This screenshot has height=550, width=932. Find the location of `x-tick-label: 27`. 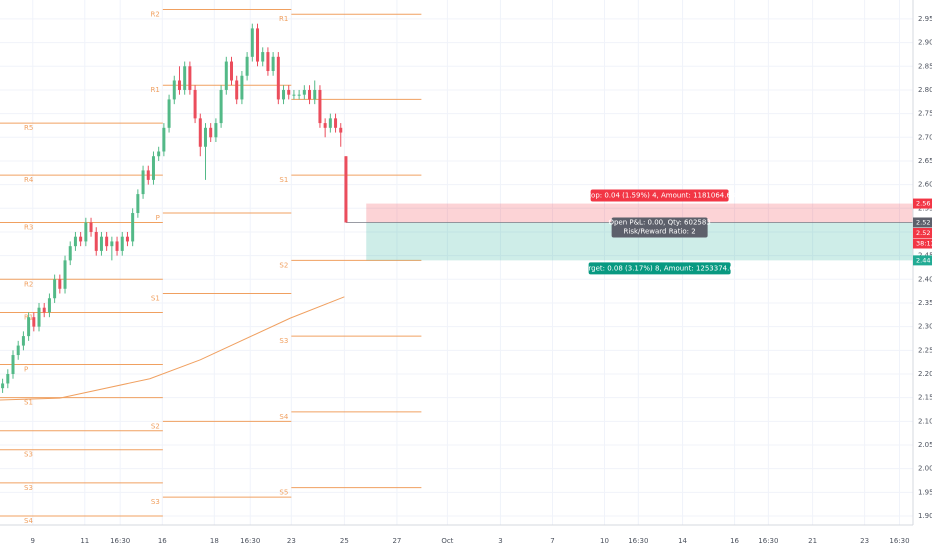

x-tick-label: 27 is located at coordinates (396, 541).